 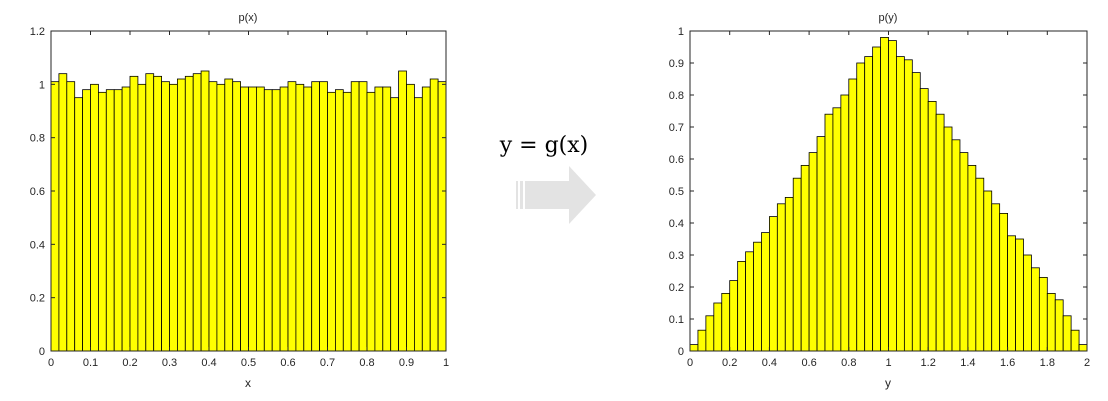 I want to click on y-tick-label: 0.2, so click(x=37, y=299).